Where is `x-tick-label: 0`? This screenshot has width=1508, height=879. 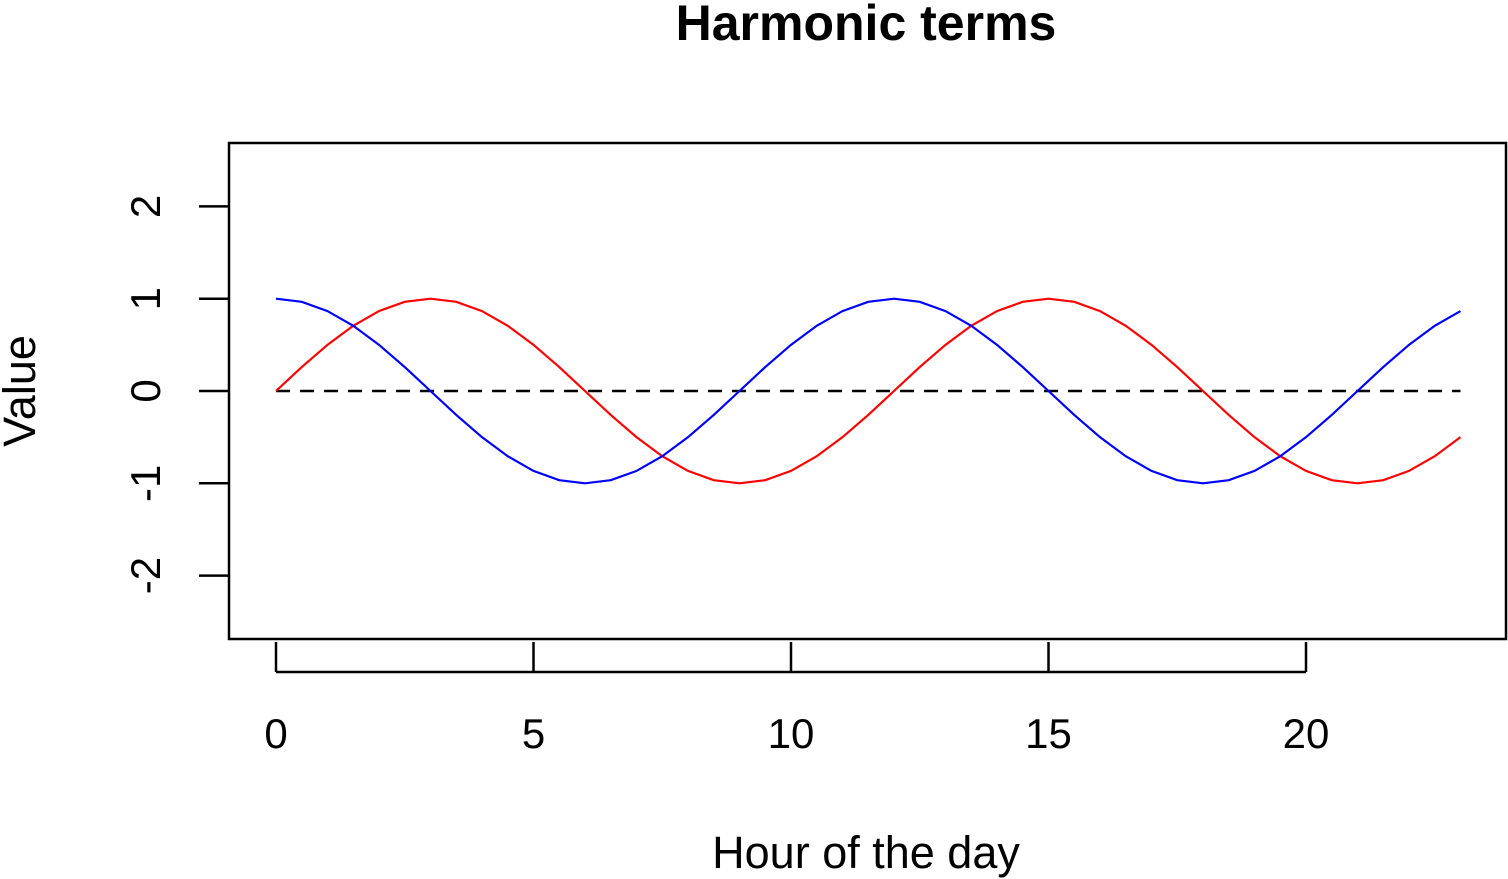
x-tick-label: 0 is located at coordinates (275, 733).